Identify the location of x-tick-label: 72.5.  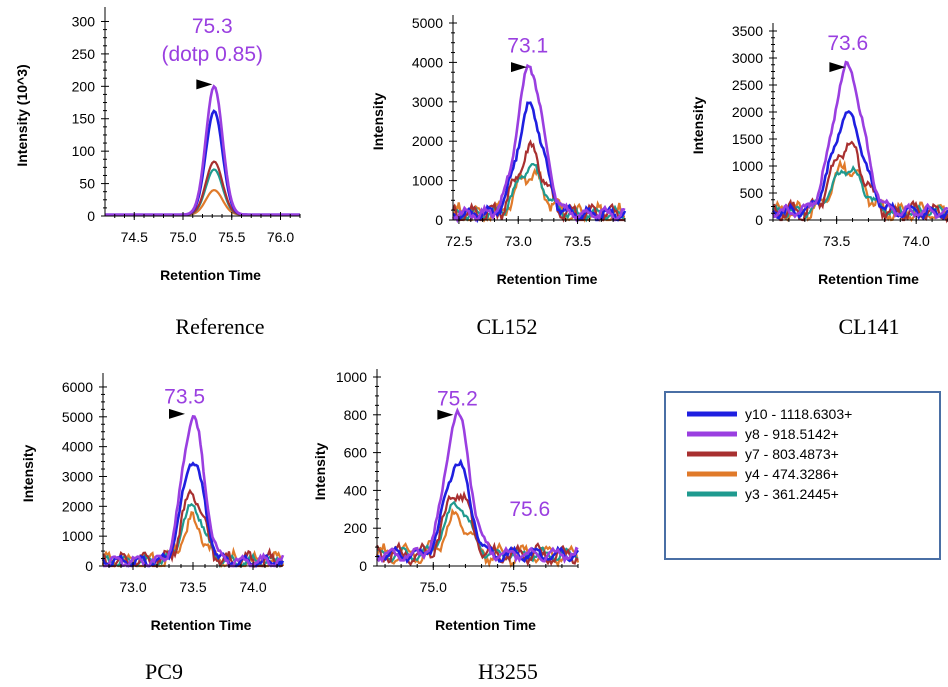
(458, 241).